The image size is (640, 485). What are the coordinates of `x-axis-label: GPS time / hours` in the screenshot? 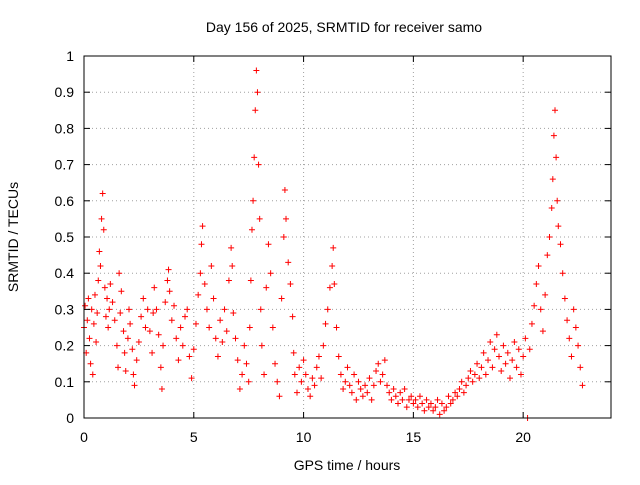 It's located at (347, 465).